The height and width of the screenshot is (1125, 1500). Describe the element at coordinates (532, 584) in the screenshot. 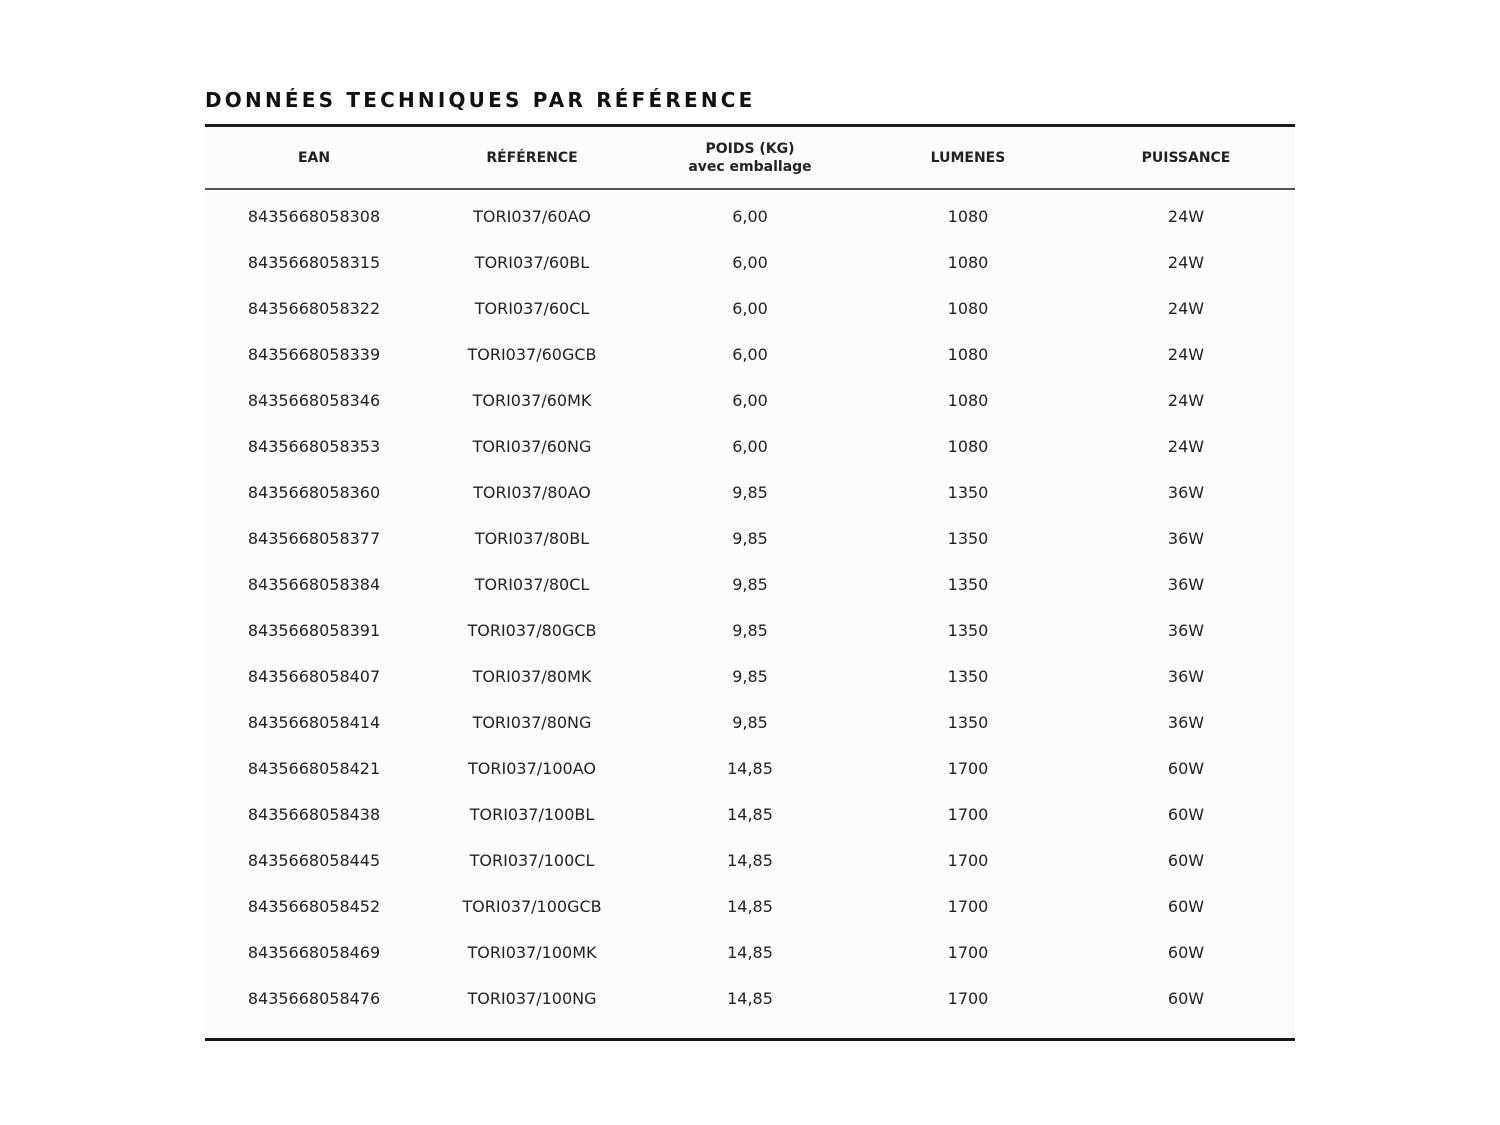

I see `cell-reference: TORI037/80CL` at that location.